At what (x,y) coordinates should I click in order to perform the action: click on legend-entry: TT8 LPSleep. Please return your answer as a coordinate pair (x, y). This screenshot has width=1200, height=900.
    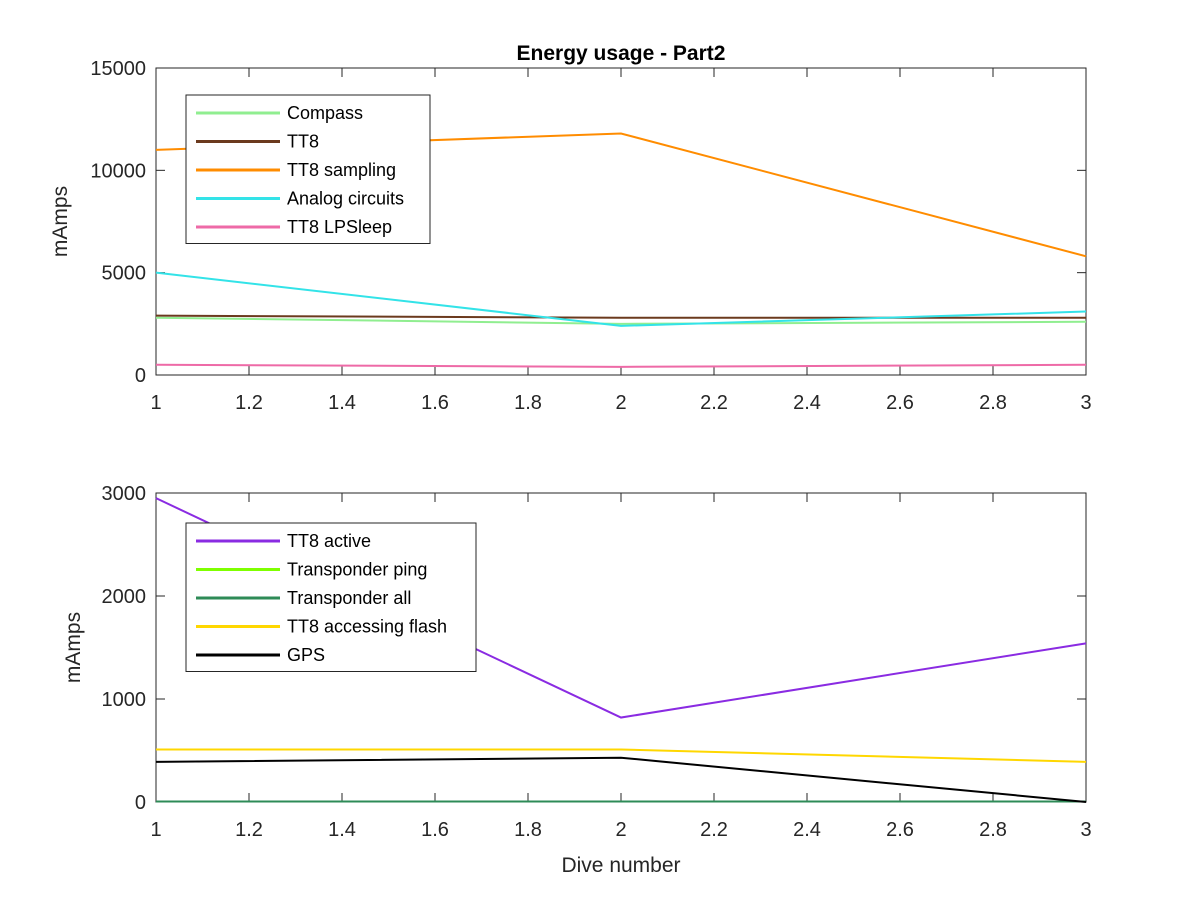
    Looking at the image, I should click on (339, 227).